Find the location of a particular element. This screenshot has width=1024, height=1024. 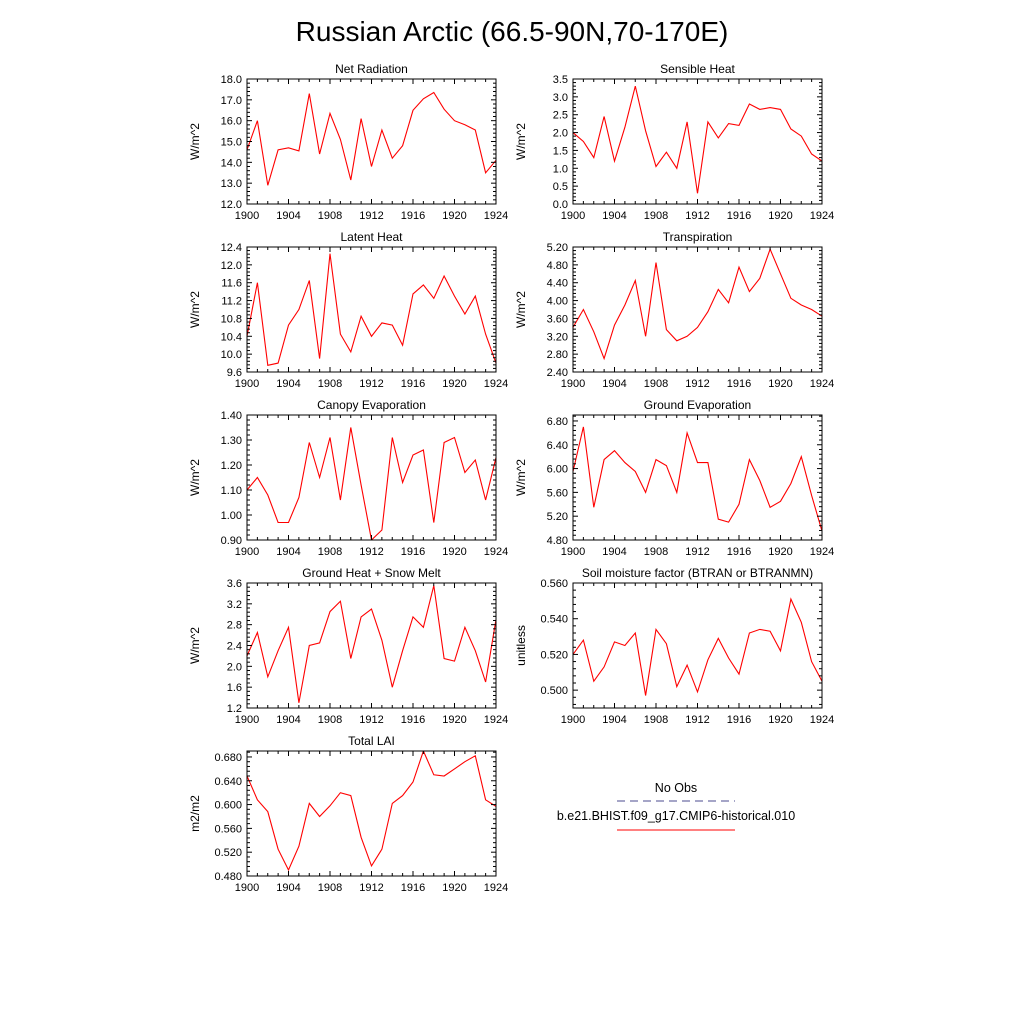

legend-label-obs: No Obs is located at coordinates (676, 788).